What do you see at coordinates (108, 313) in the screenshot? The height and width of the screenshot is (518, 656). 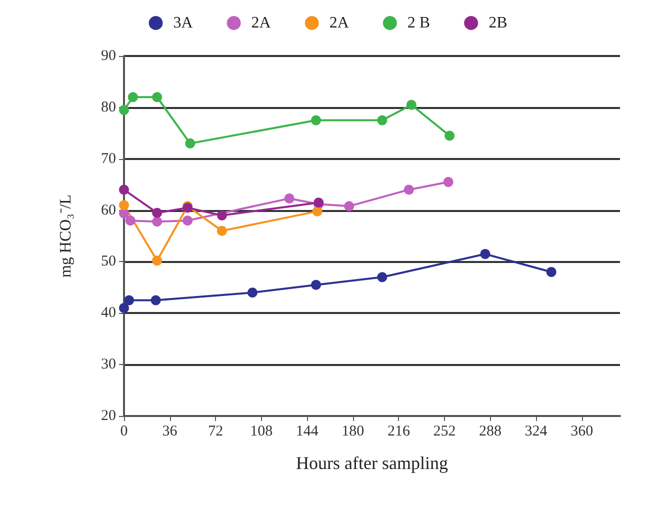 I see `y-tick-label: 40` at bounding box center [108, 313].